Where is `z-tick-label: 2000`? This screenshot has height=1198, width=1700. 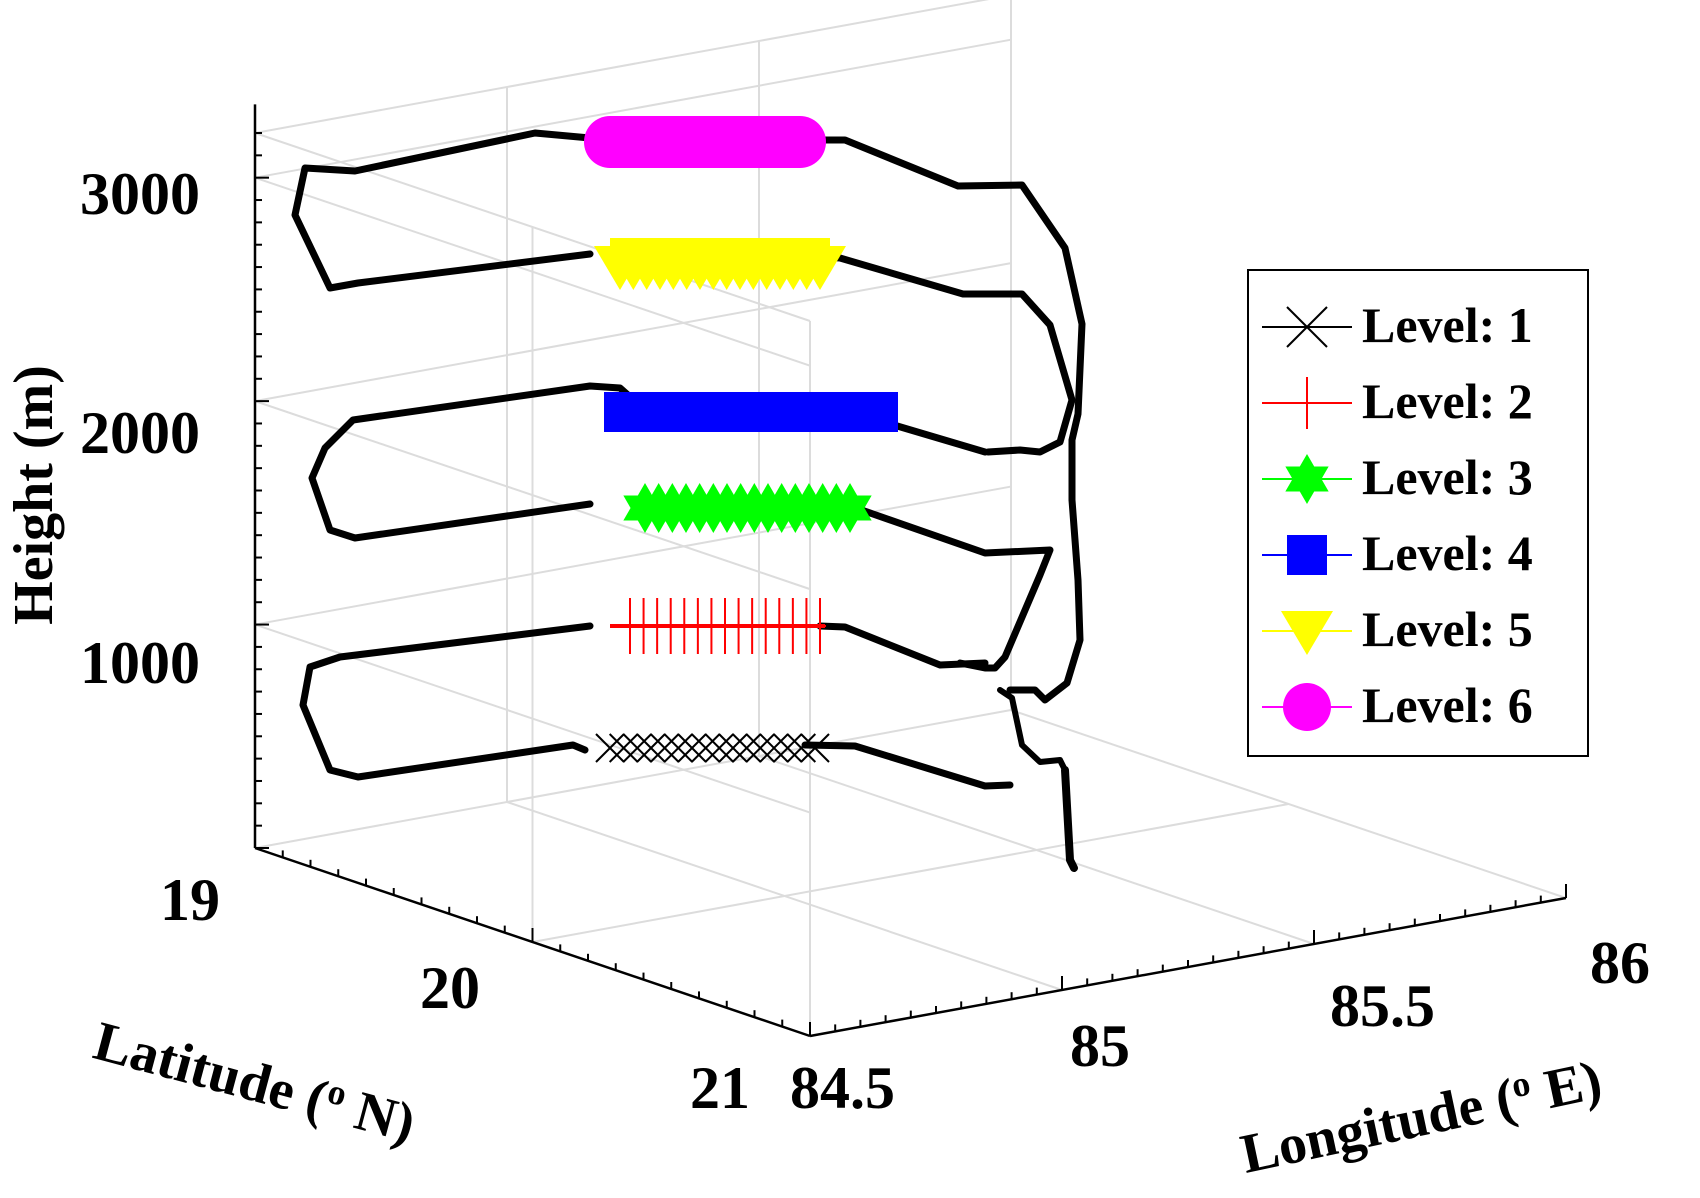 z-tick-label: 2000 is located at coordinates (140, 433).